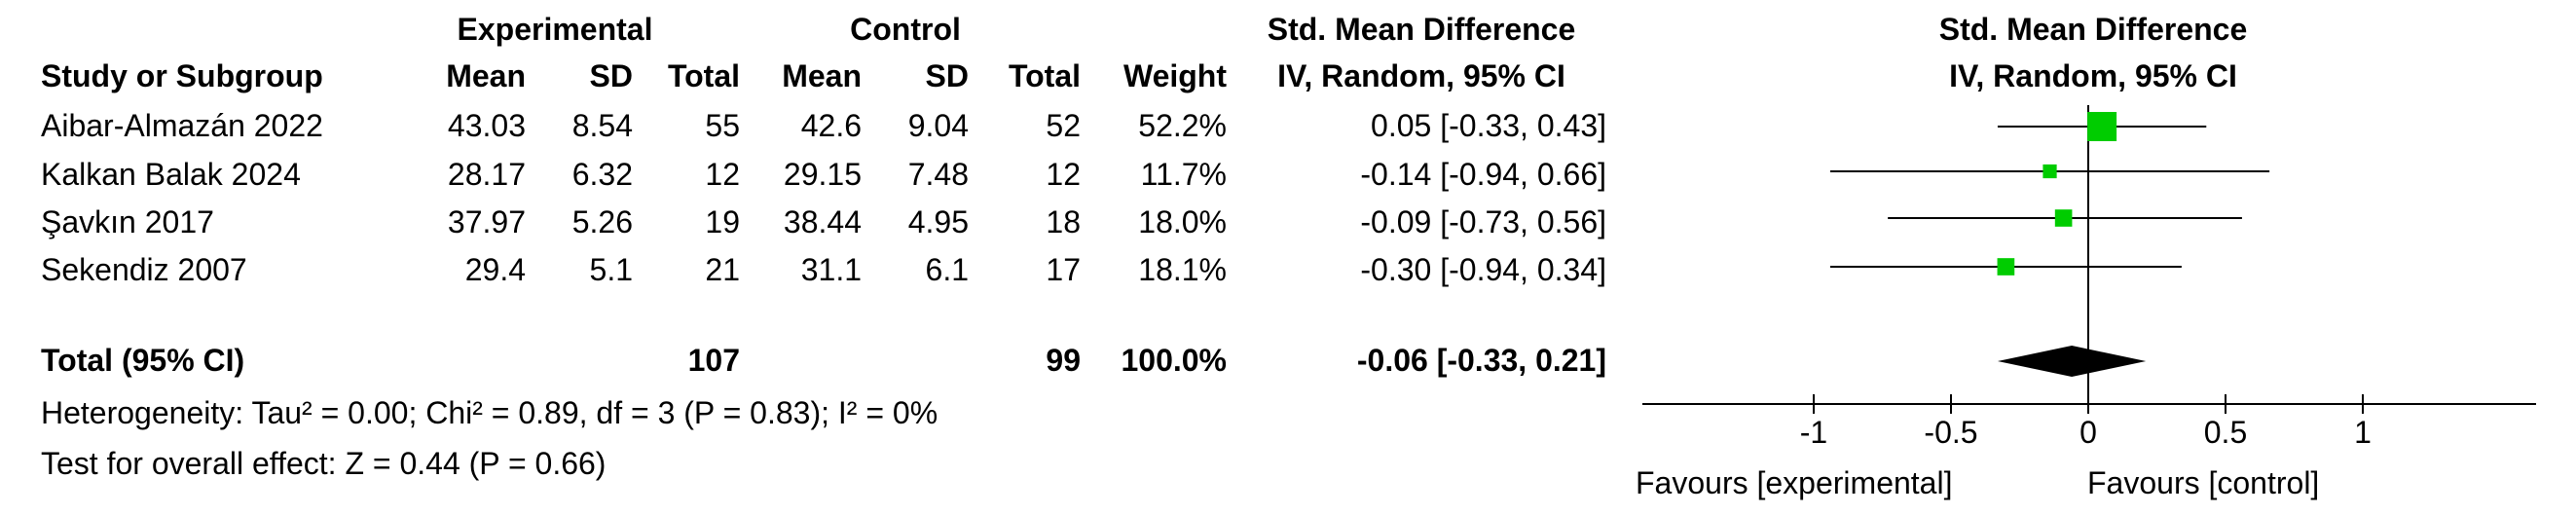  What do you see at coordinates (1174, 75) in the screenshot?
I see `weight-header: Weight` at bounding box center [1174, 75].